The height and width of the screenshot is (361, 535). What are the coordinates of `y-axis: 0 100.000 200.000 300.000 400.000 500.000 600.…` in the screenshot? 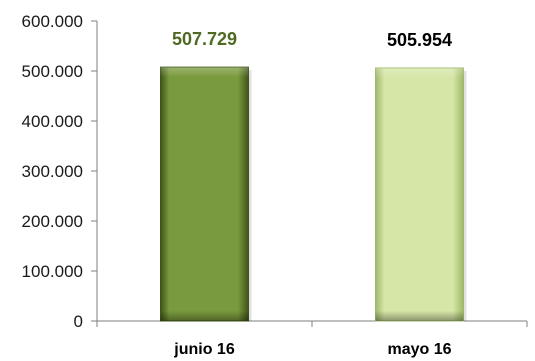 It's located at (60, 171).